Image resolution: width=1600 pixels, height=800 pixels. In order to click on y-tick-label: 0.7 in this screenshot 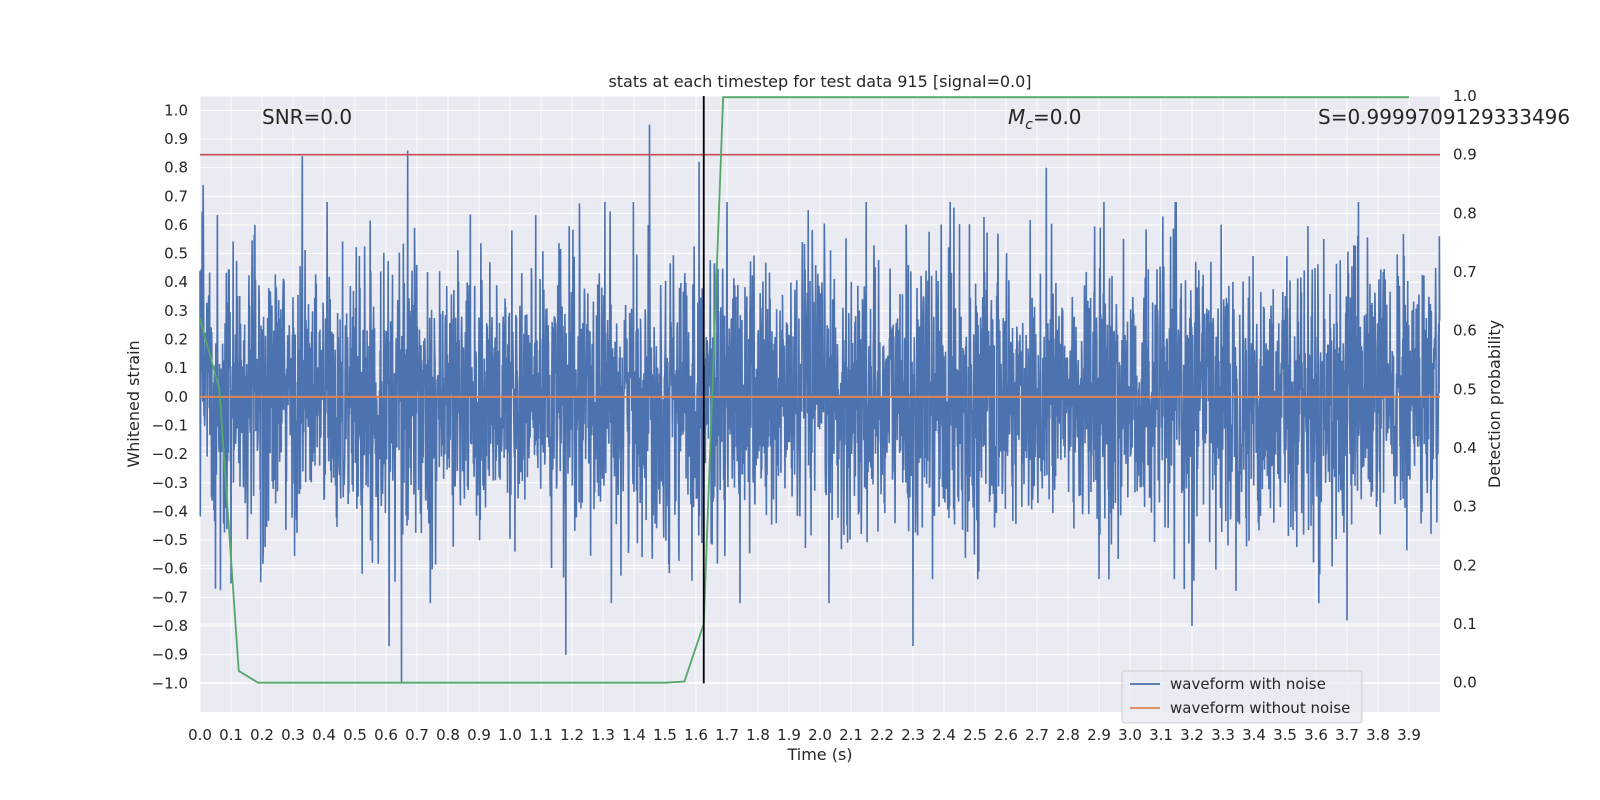, I will do `click(176, 196)`.